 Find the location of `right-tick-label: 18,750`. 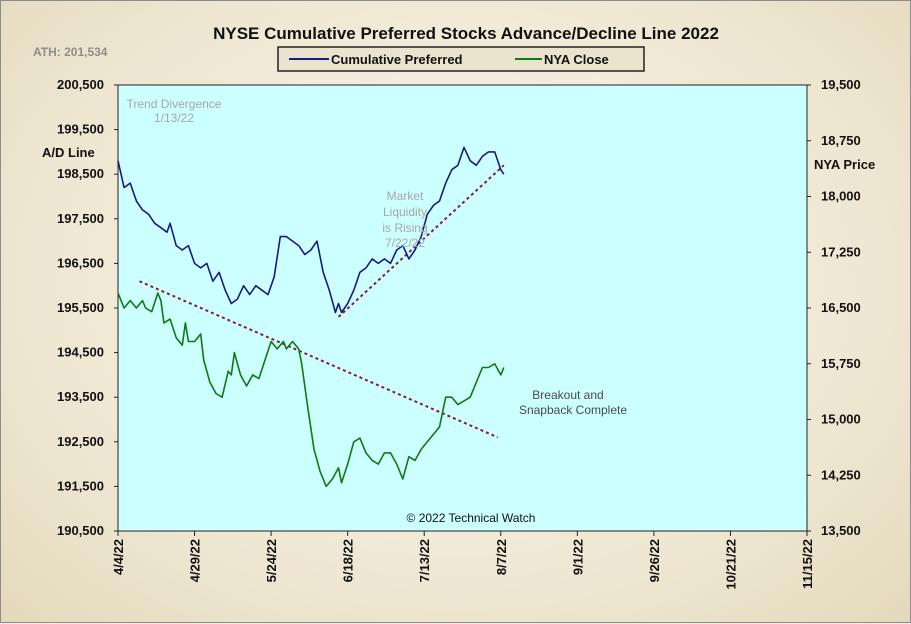

right-tick-label: 18,750 is located at coordinates (841, 140).